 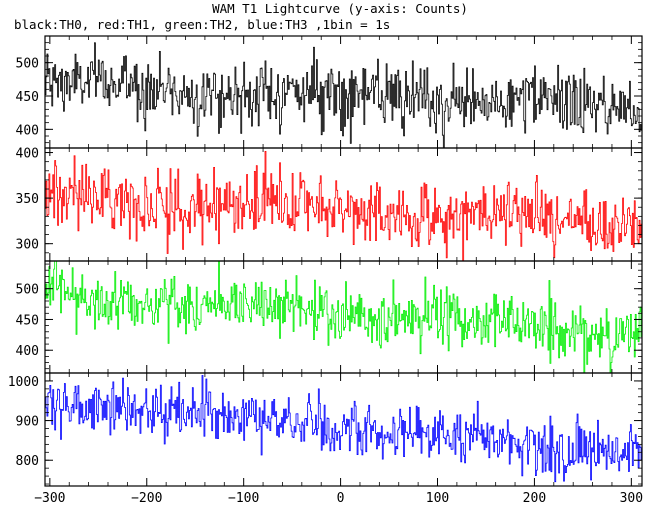 I want to click on x-tick-label: 300, so click(x=631, y=498).